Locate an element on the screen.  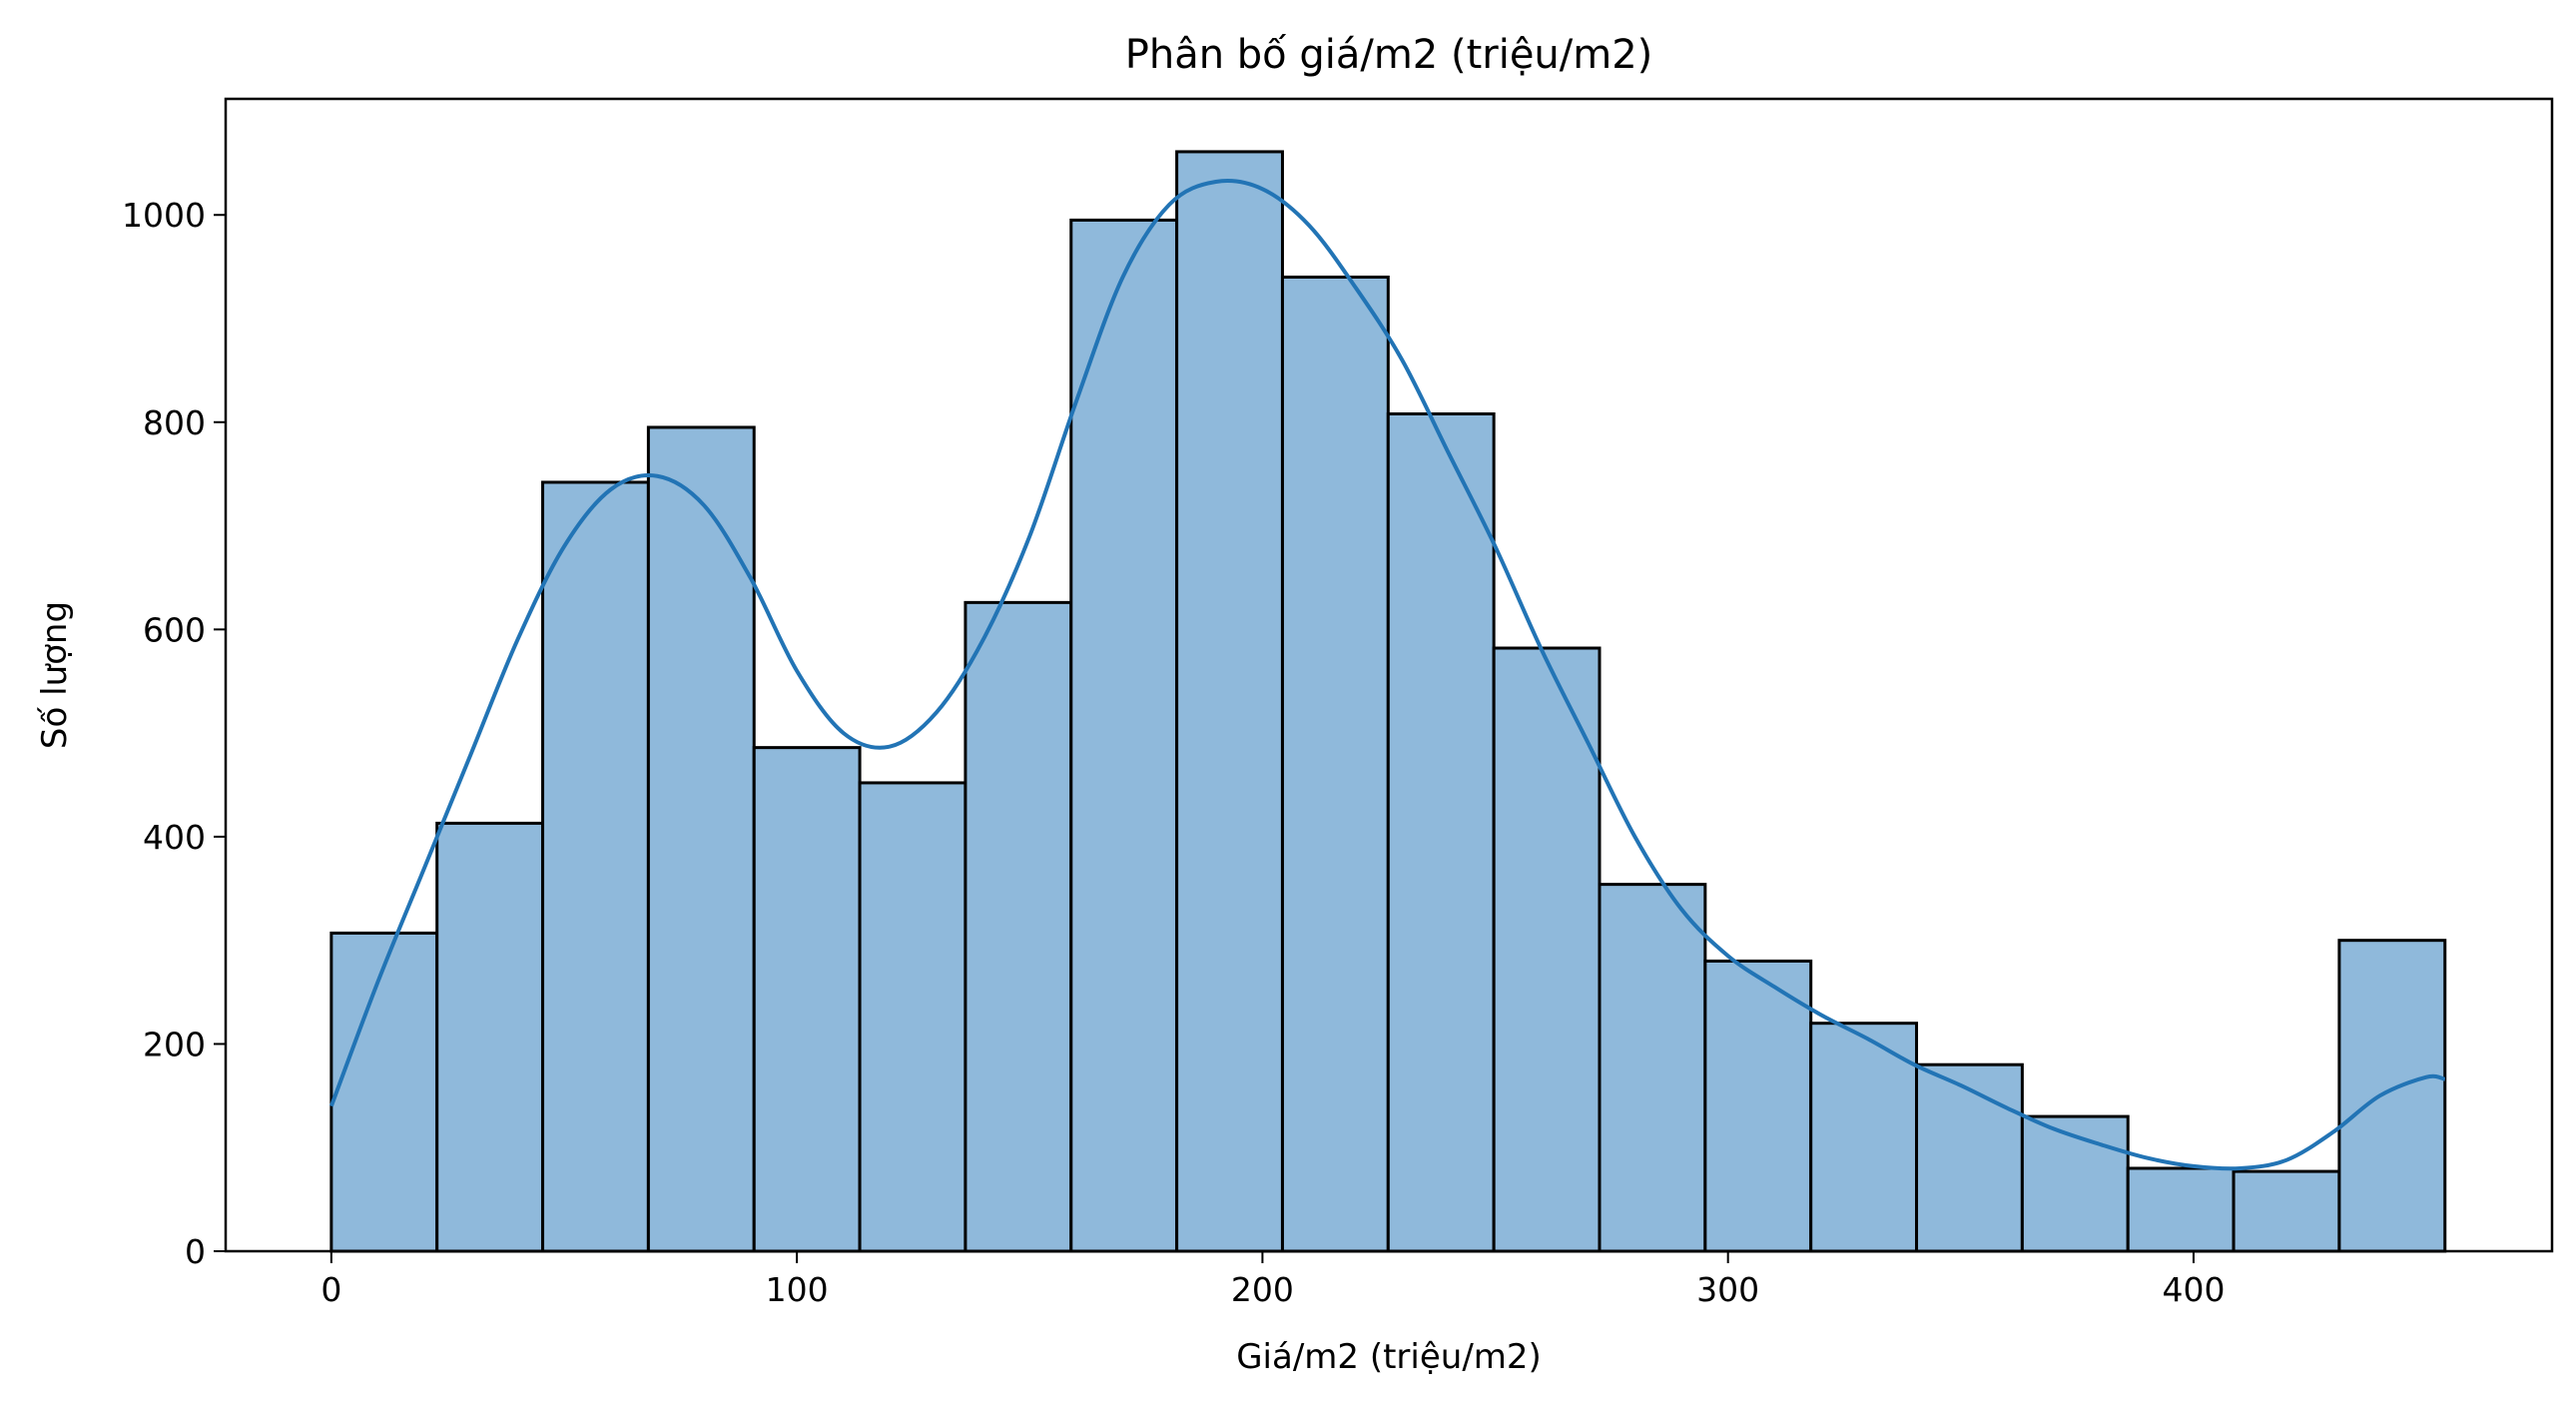
x-tick-label: 300 is located at coordinates (1727, 1289).